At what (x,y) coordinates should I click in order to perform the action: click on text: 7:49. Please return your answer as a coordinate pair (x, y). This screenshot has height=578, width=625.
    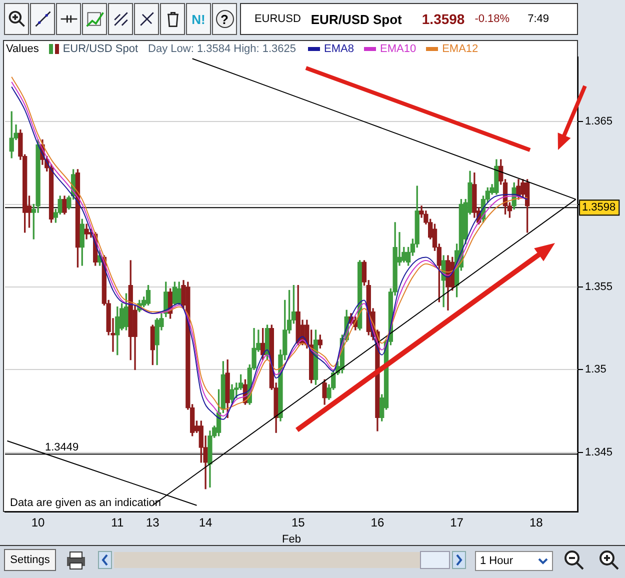
    Looking at the image, I should click on (538, 19).